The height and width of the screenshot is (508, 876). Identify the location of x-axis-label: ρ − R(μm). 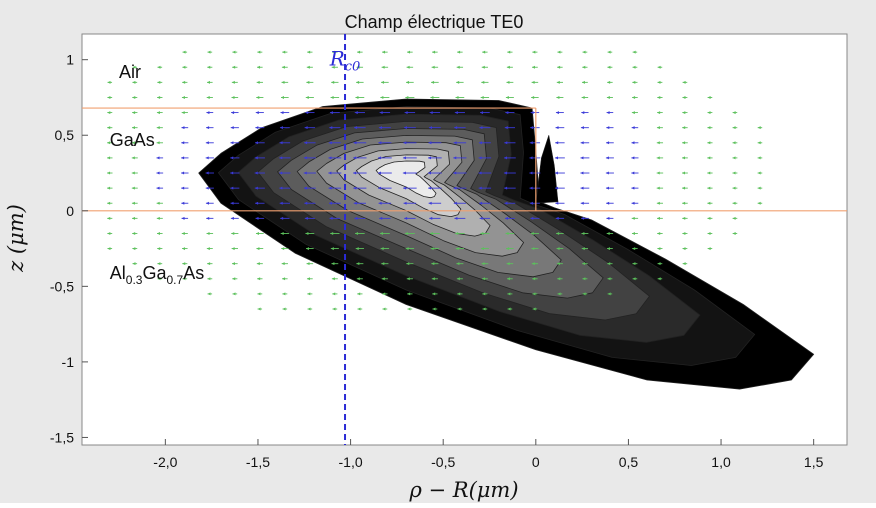
(463, 490).